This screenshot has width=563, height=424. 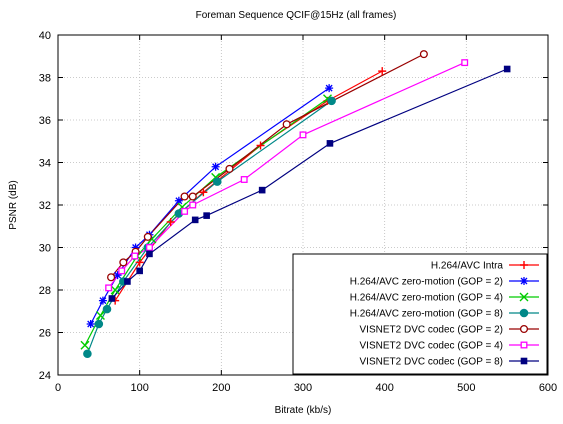 I want to click on legend-label: VISNET2 DVC codec (GOP = 4), so click(x=431, y=346).